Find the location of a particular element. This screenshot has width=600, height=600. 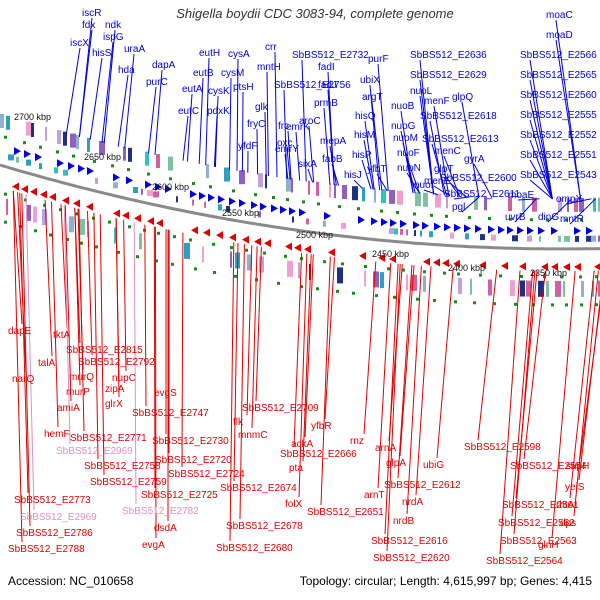

reverse-gene-label: ubiG is located at coordinates (433, 465).